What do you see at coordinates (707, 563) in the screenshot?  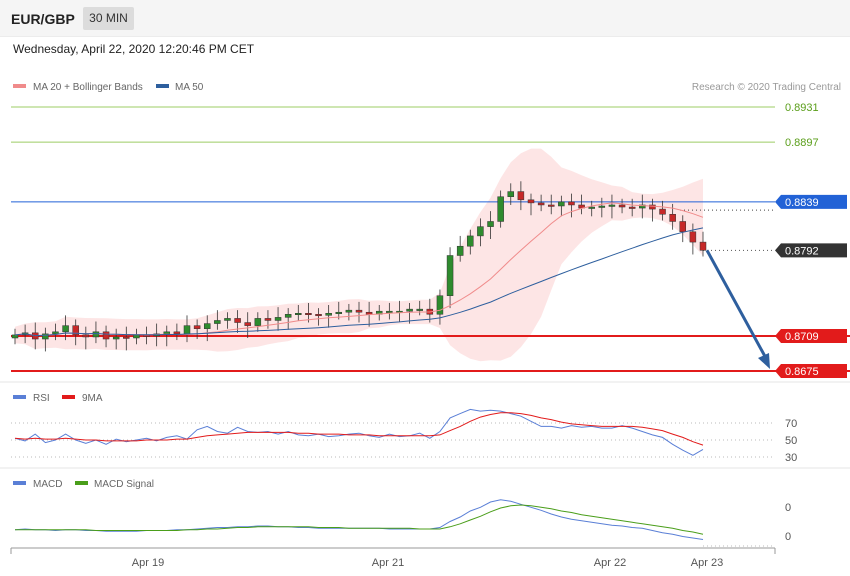 I see `x-tick-label: Apr 23` at bounding box center [707, 563].